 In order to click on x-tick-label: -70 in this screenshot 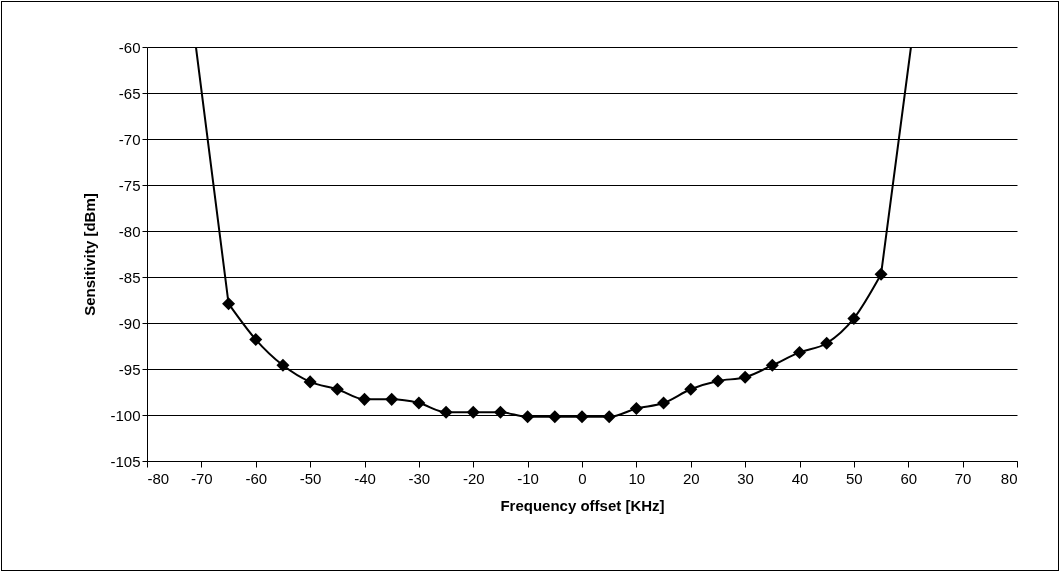, I will do `click(202, 478)`.